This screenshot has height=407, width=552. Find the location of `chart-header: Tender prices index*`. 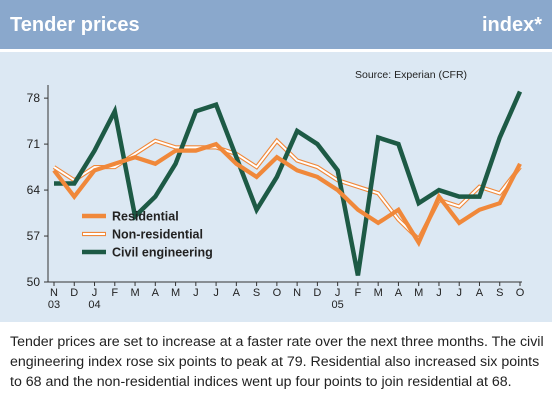

chart-header: Tender prices index* is located at coordinates (276, 26).